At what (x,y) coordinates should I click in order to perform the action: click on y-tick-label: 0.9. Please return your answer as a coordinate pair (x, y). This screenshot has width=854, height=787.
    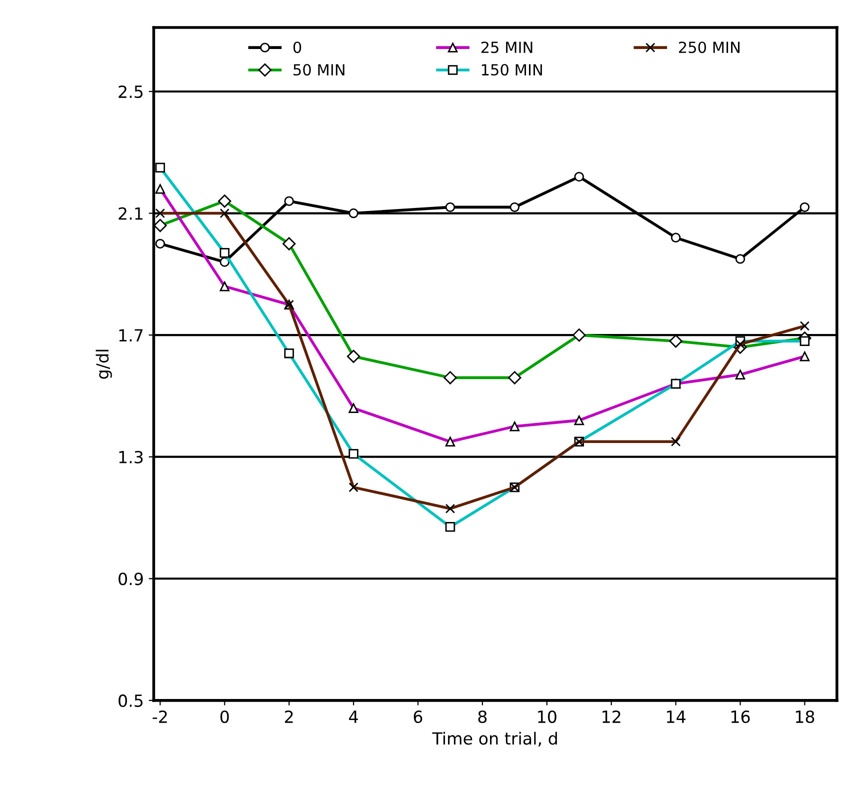
    Looking at the image, I should click on (130, 579).